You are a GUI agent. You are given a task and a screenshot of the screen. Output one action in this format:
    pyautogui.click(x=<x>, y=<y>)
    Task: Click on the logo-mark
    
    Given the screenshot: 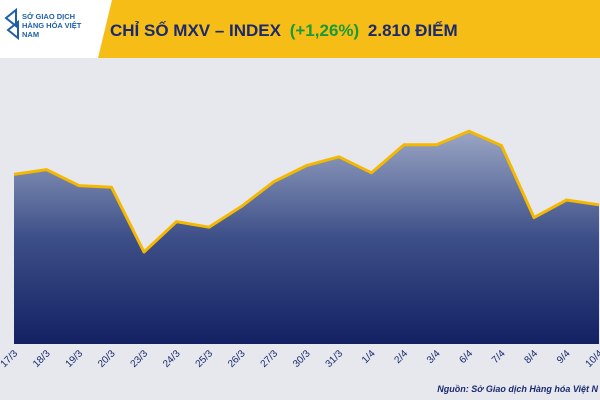 What is the action you would take?
    pyautogui.click(x=11, y=24)
    